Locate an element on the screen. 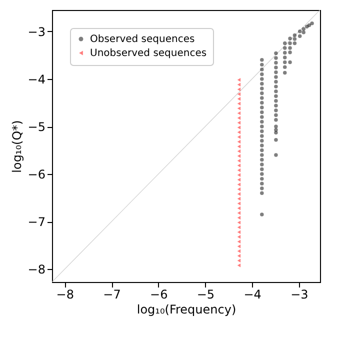 This screenshot has height=340, width=340. y-axis-title: log₁₀(Q*) is located at coordinates (17, 146).